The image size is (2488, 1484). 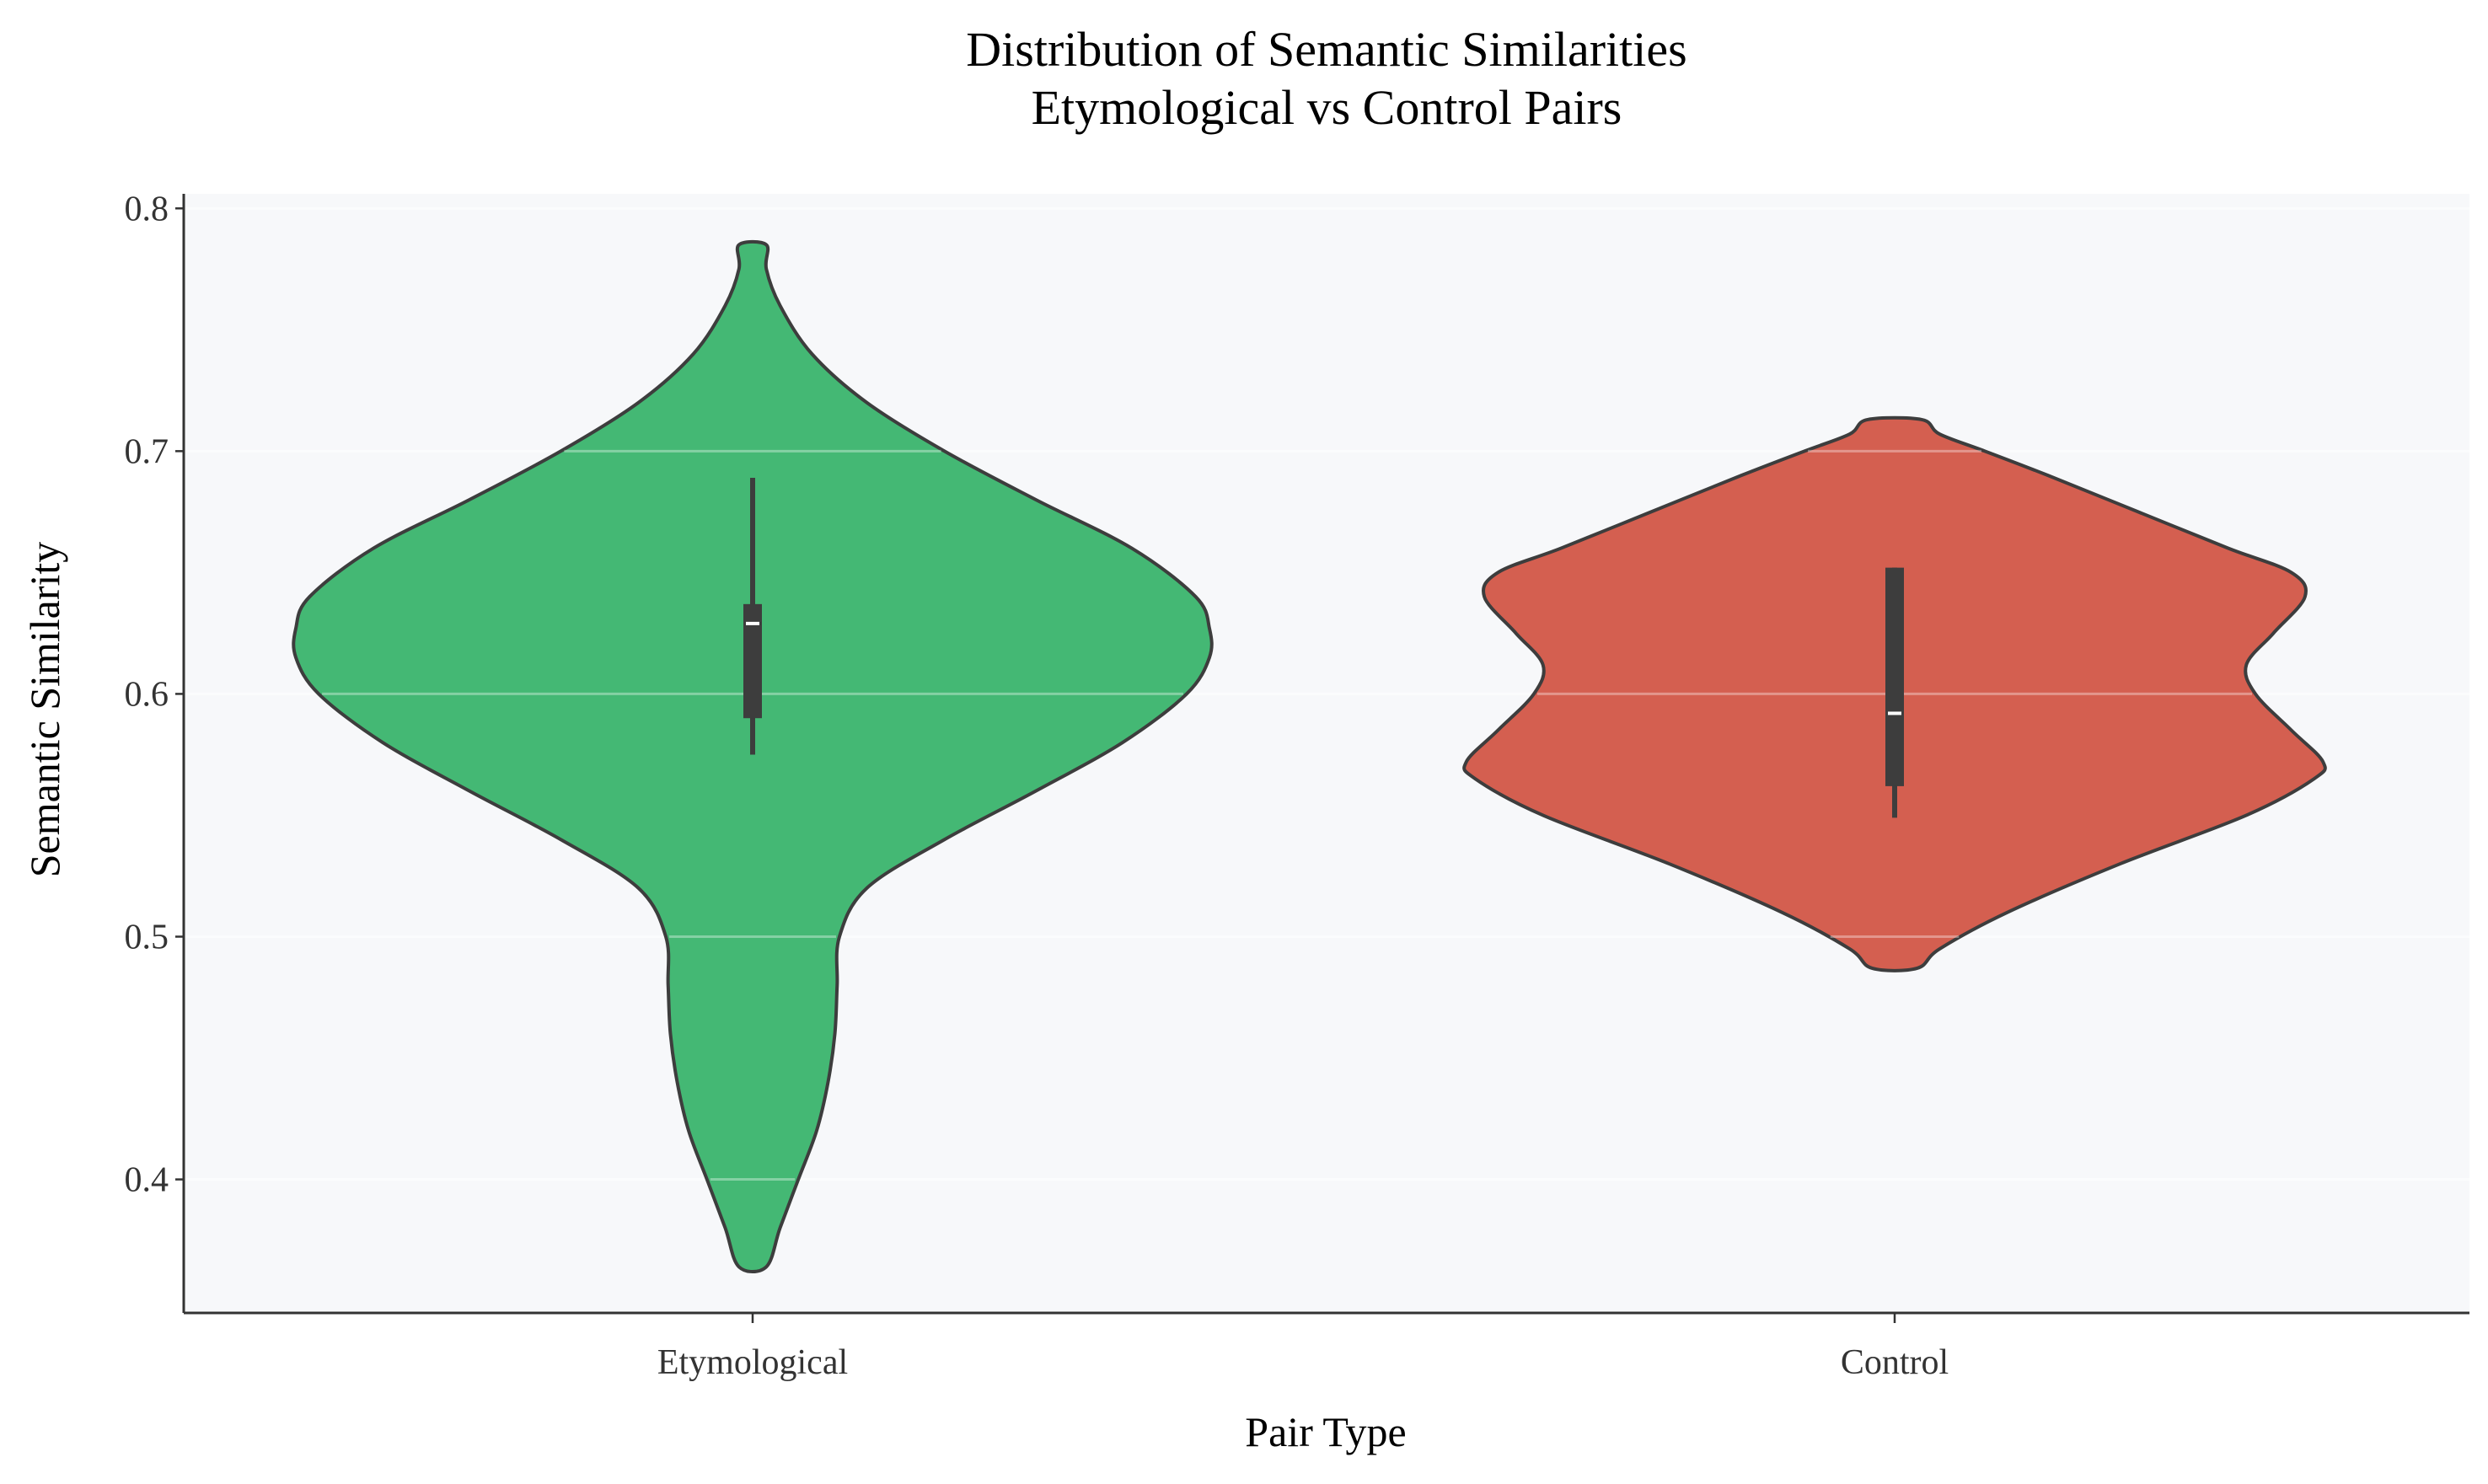 What do you see at coordinates (1327, 107) in the screenshot?
I see `chart-title-line-2: Etymological vs Control Pairs` at bounding box center [1327, 107].